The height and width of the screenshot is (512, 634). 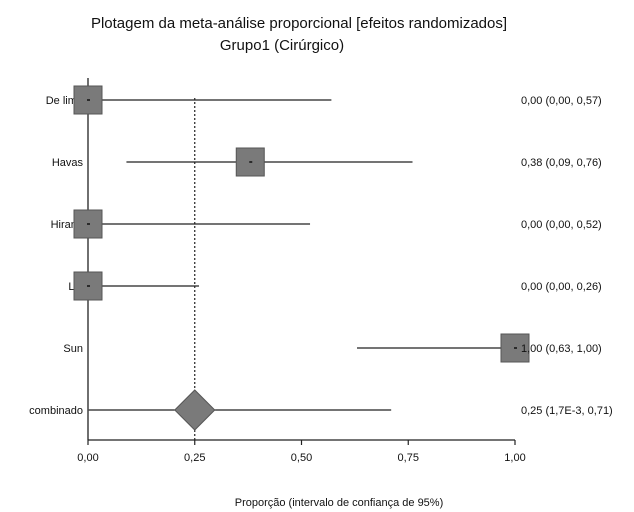 What do you see at coordinates (561, 101) in the screenshot?
I see `study-value-label: 0,00 (0,00, 0,57)` at bounding box center [561, 101].